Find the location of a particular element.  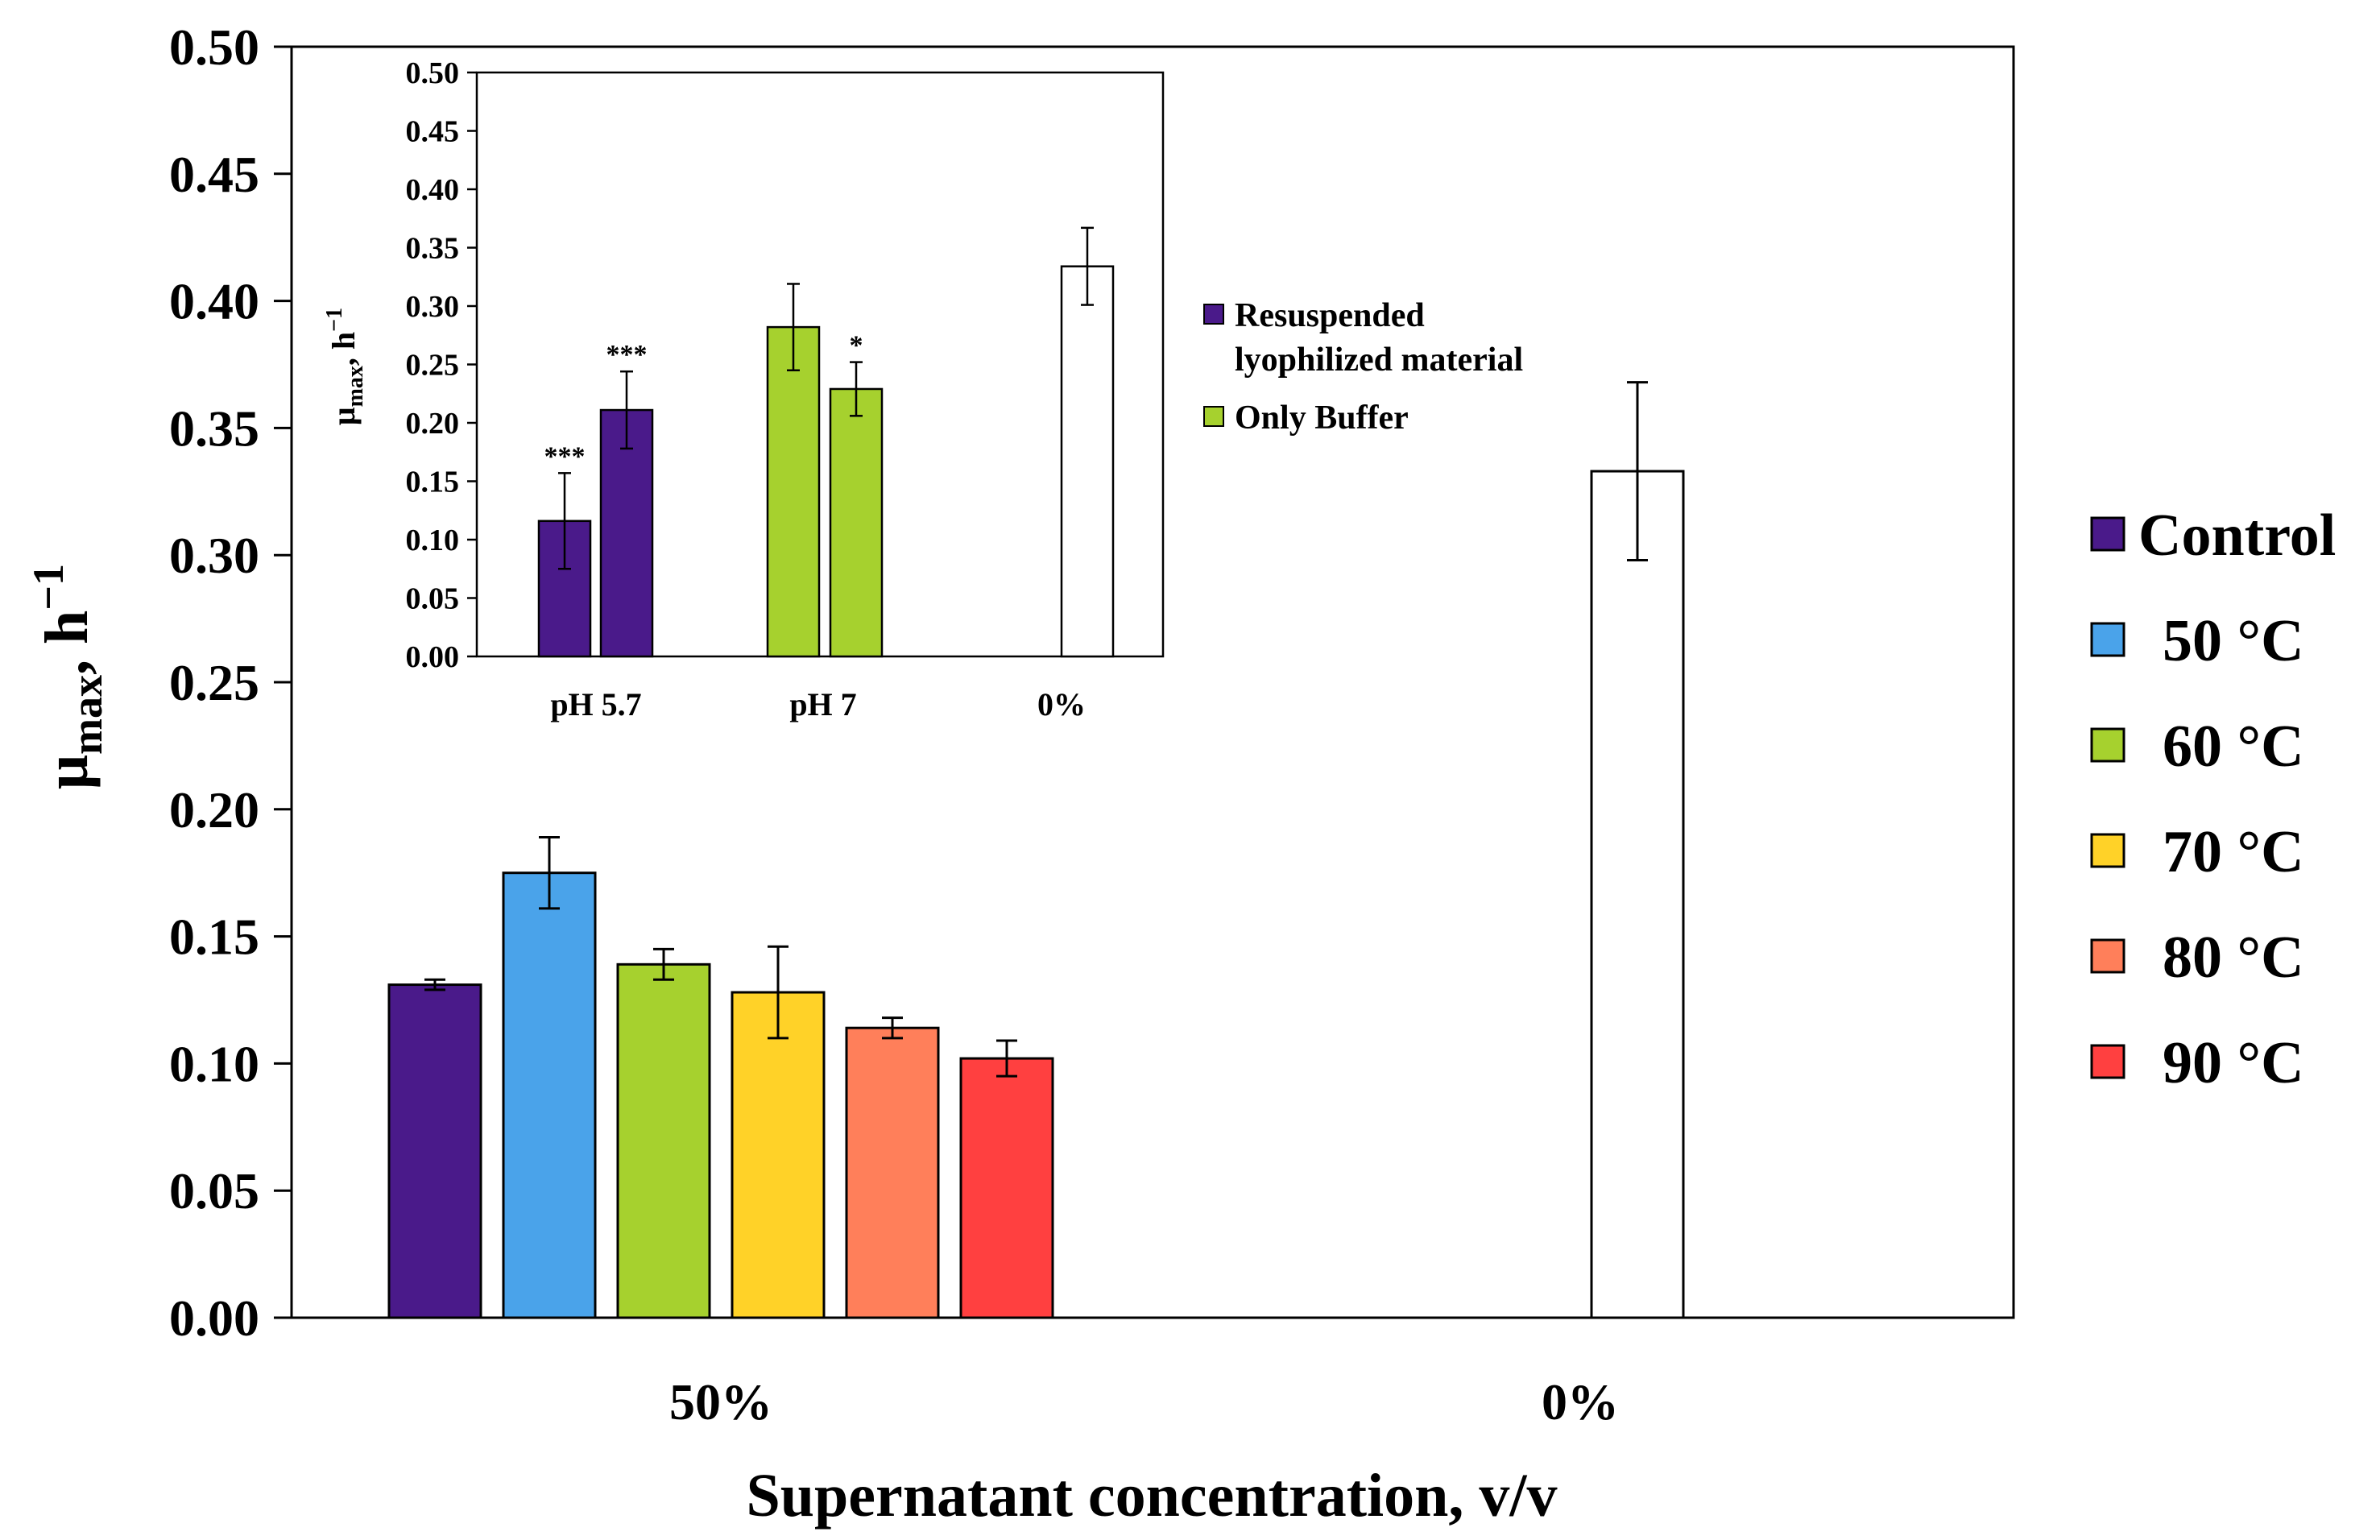

inset-y-tick-label: 0.15 is located at coordinates (433, 482).